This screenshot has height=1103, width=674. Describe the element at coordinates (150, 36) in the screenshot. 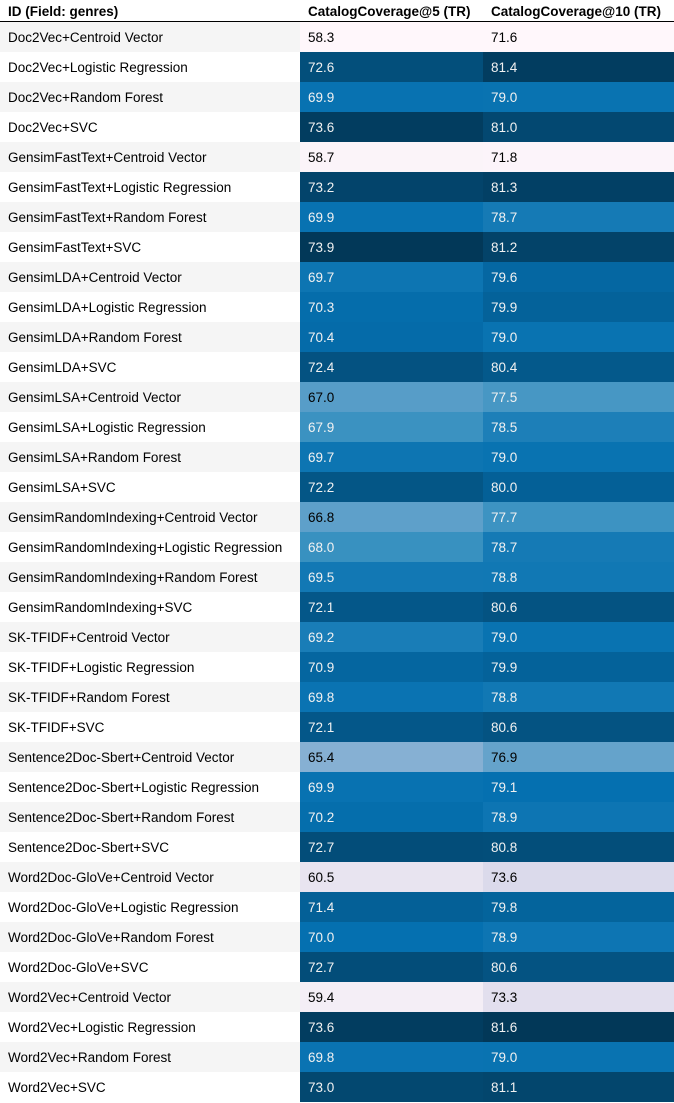

I see `row-id-cell: Doc2Vec+Centroid Vector` at that location.